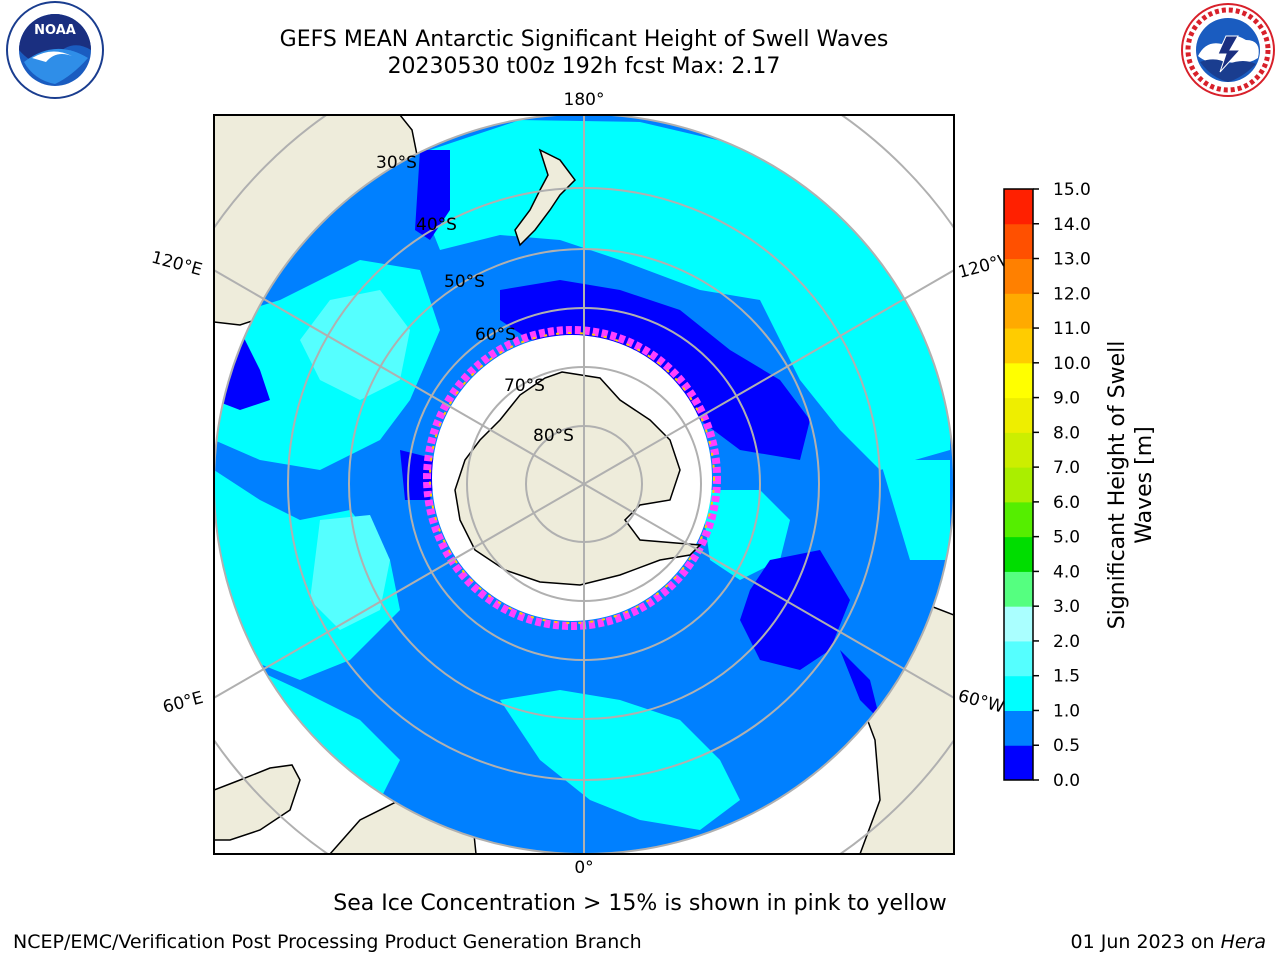 The image size is (1280, 960). What do you see at coordinates (55, 30) in the screenshot?
I see `noaa-logo-text: NOAA` at bounding box center [55, 30].